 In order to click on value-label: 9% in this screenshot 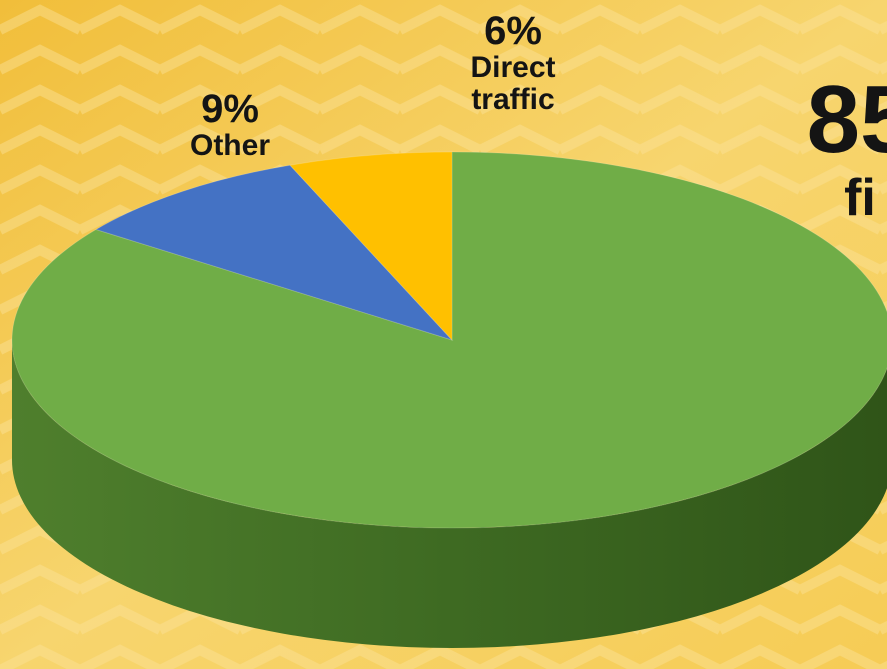, I will do `click(230, 109)`.